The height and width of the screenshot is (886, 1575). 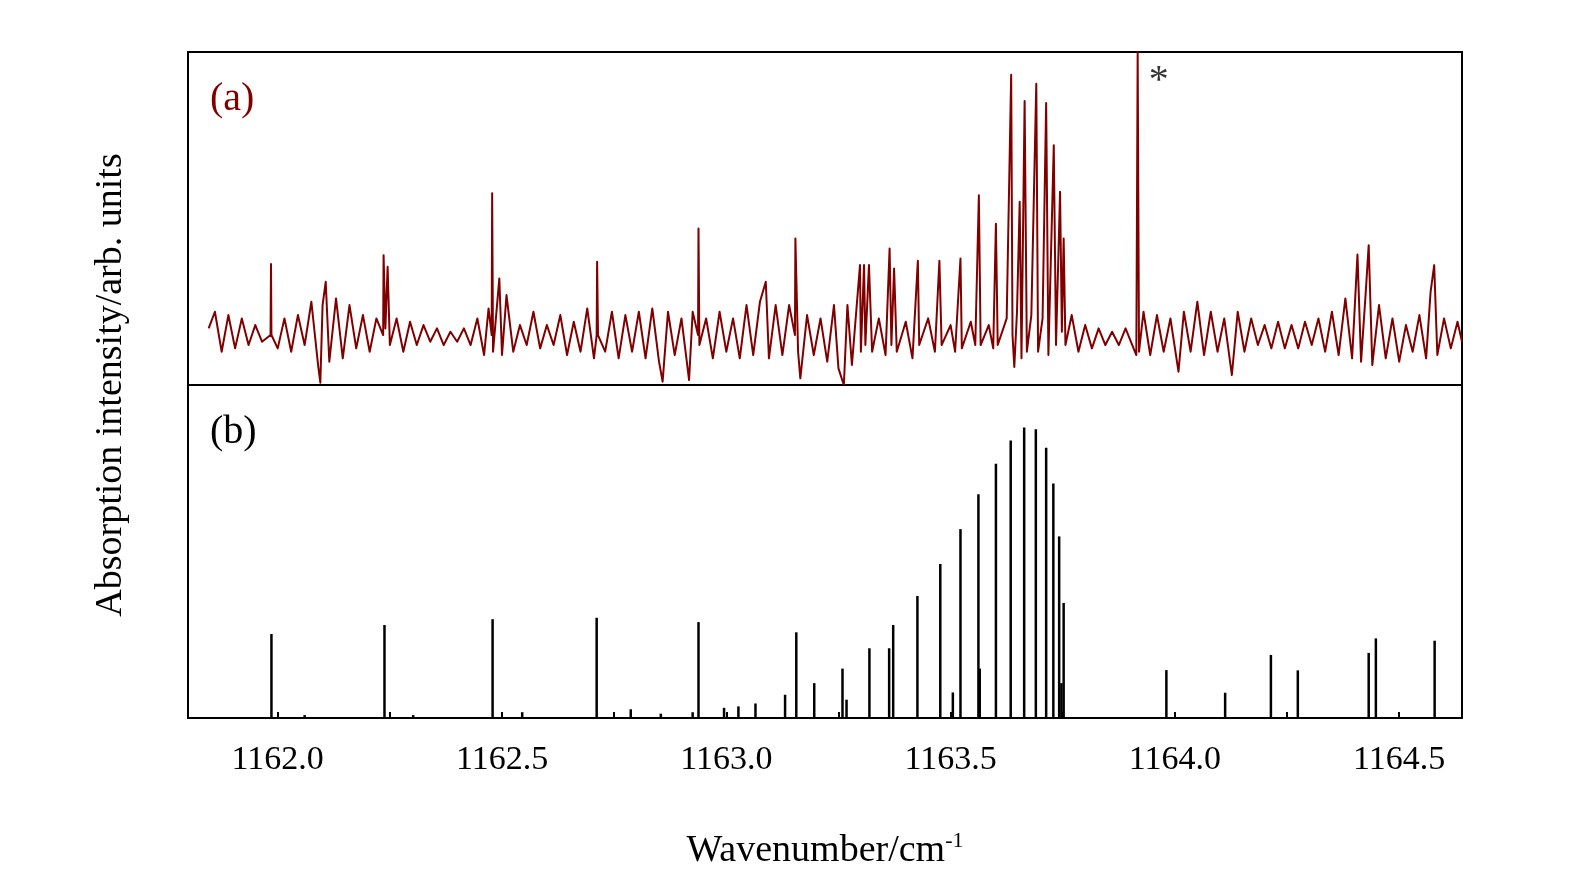 I want to click on x-tick-label: 1163.0, so click(x=726, y=757).